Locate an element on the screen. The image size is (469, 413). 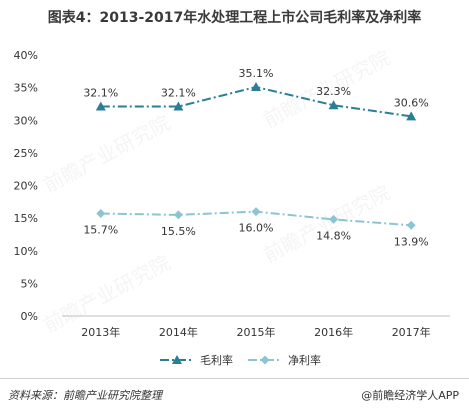
data-label: 16.0% is located at coordinates (256, 228).